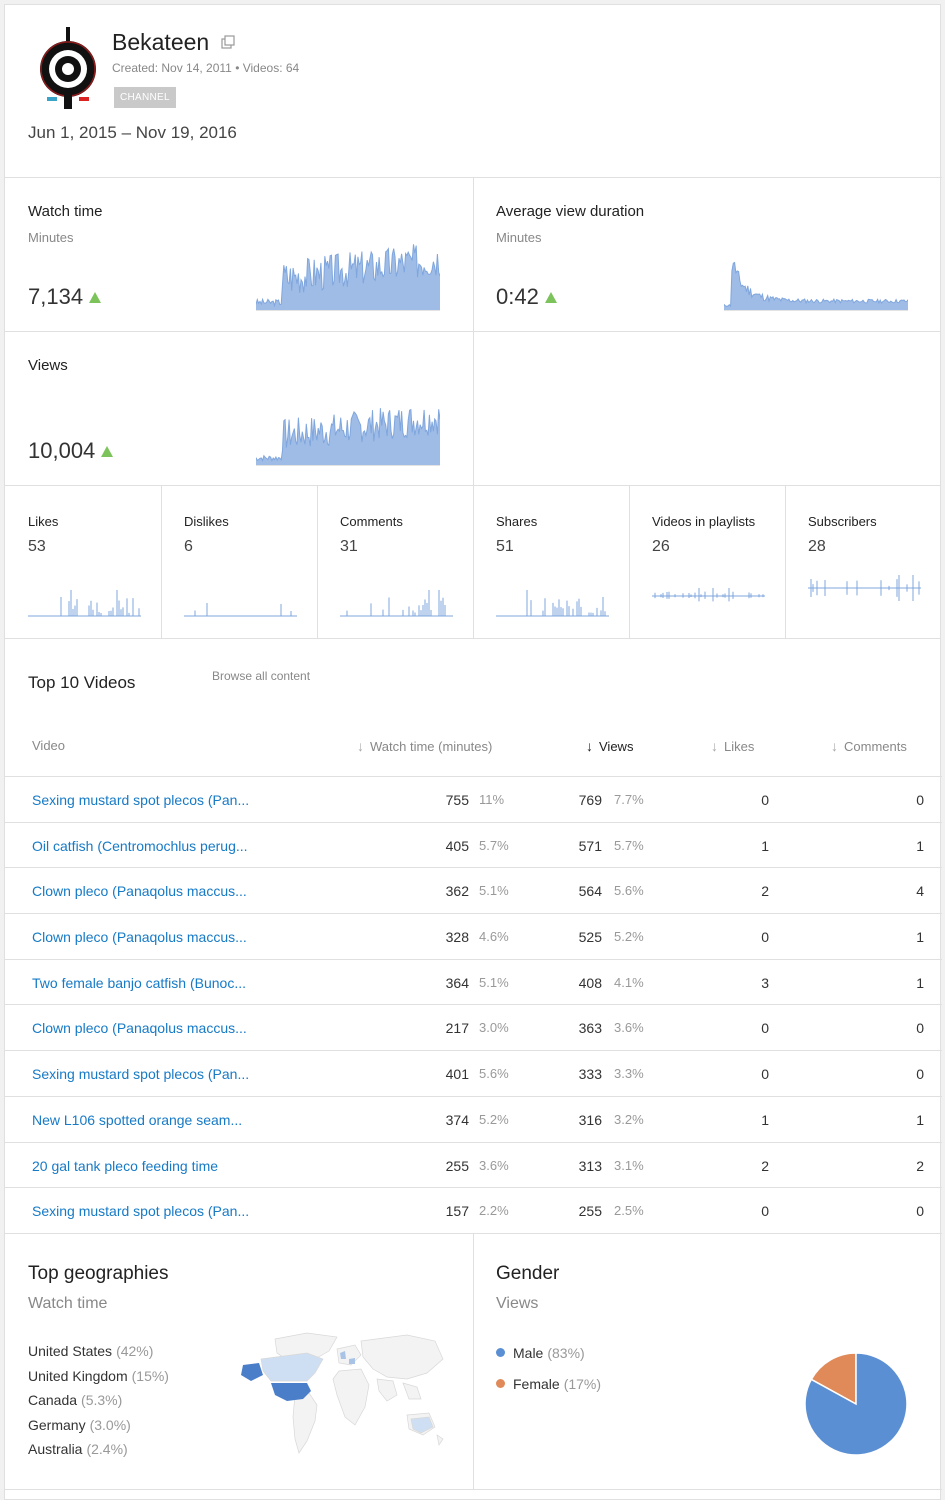 The image size is (945, 1500). What do you see at coordinates (863, 562) in the screenshot?
I see `subscribers-card: Subscribers 28` at bounding box center [863, 562].